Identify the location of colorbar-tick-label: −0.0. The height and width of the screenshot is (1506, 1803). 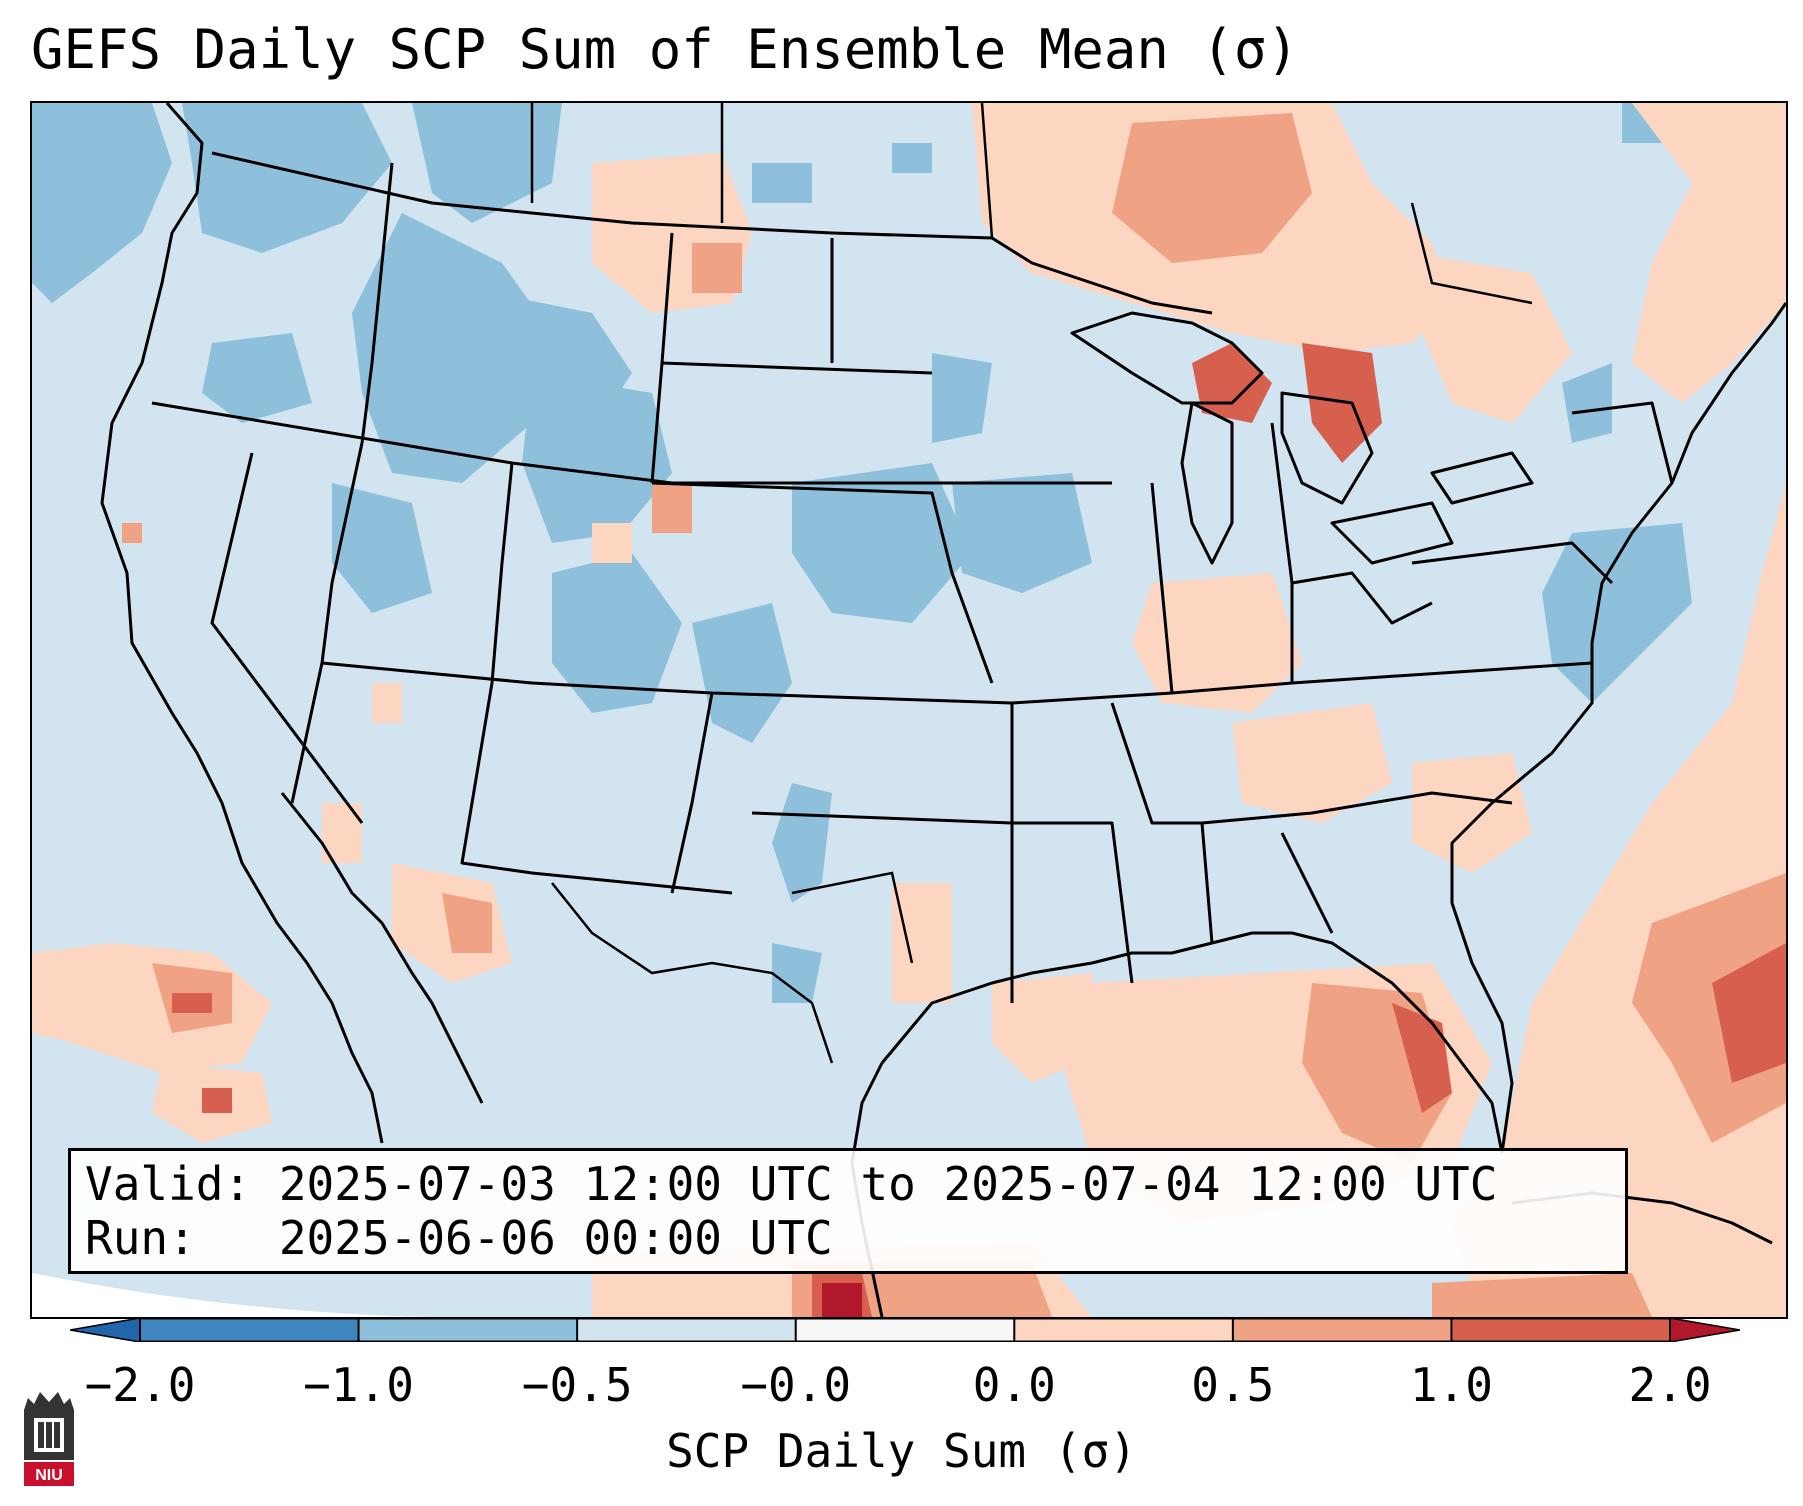
(796, 1385).